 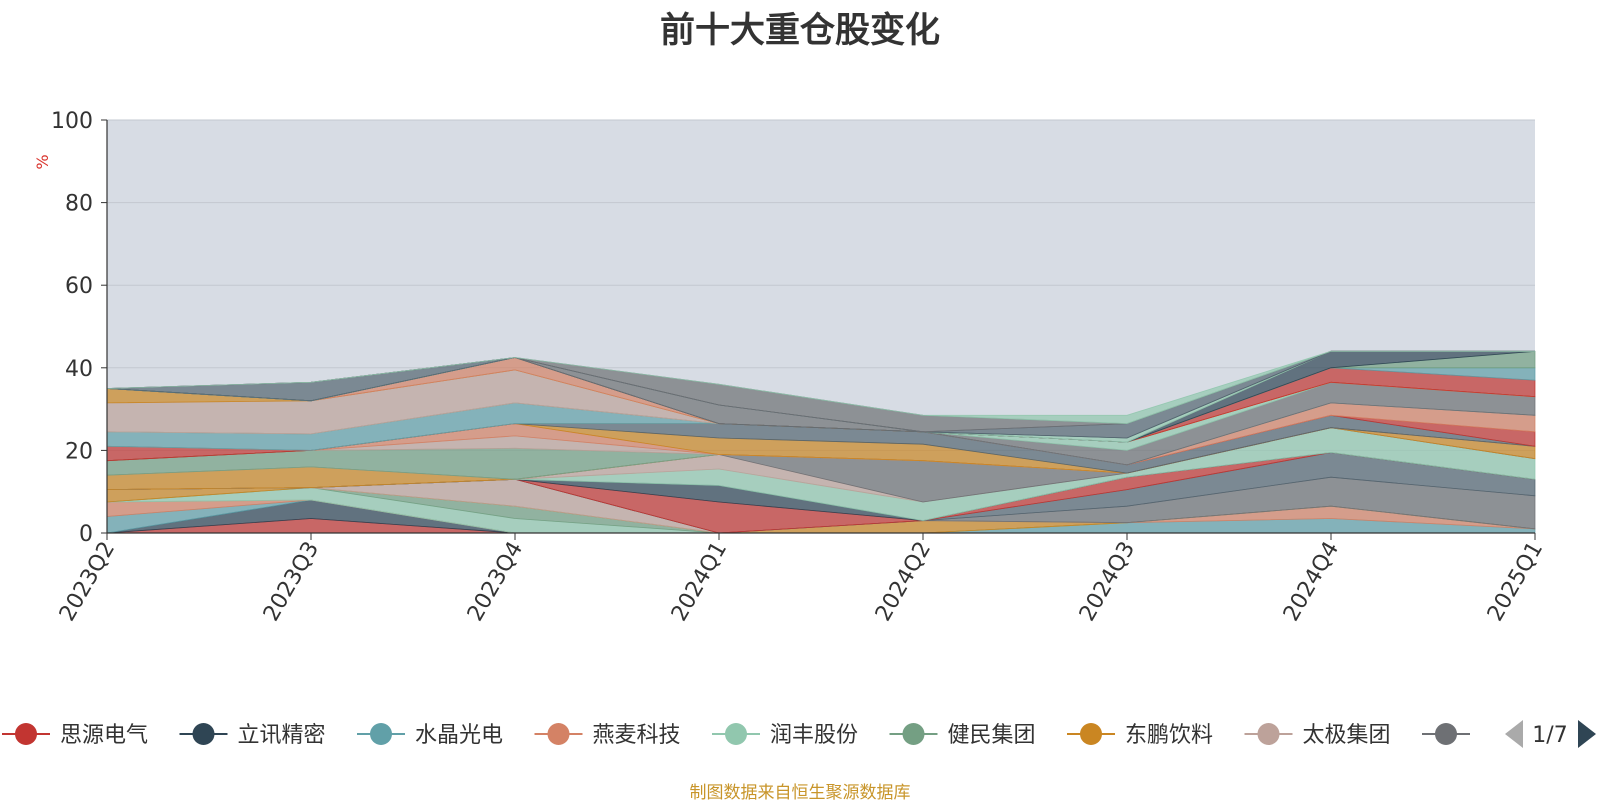 I want to click on legend-item: 燕麦科技, so click(x=607, y=735).